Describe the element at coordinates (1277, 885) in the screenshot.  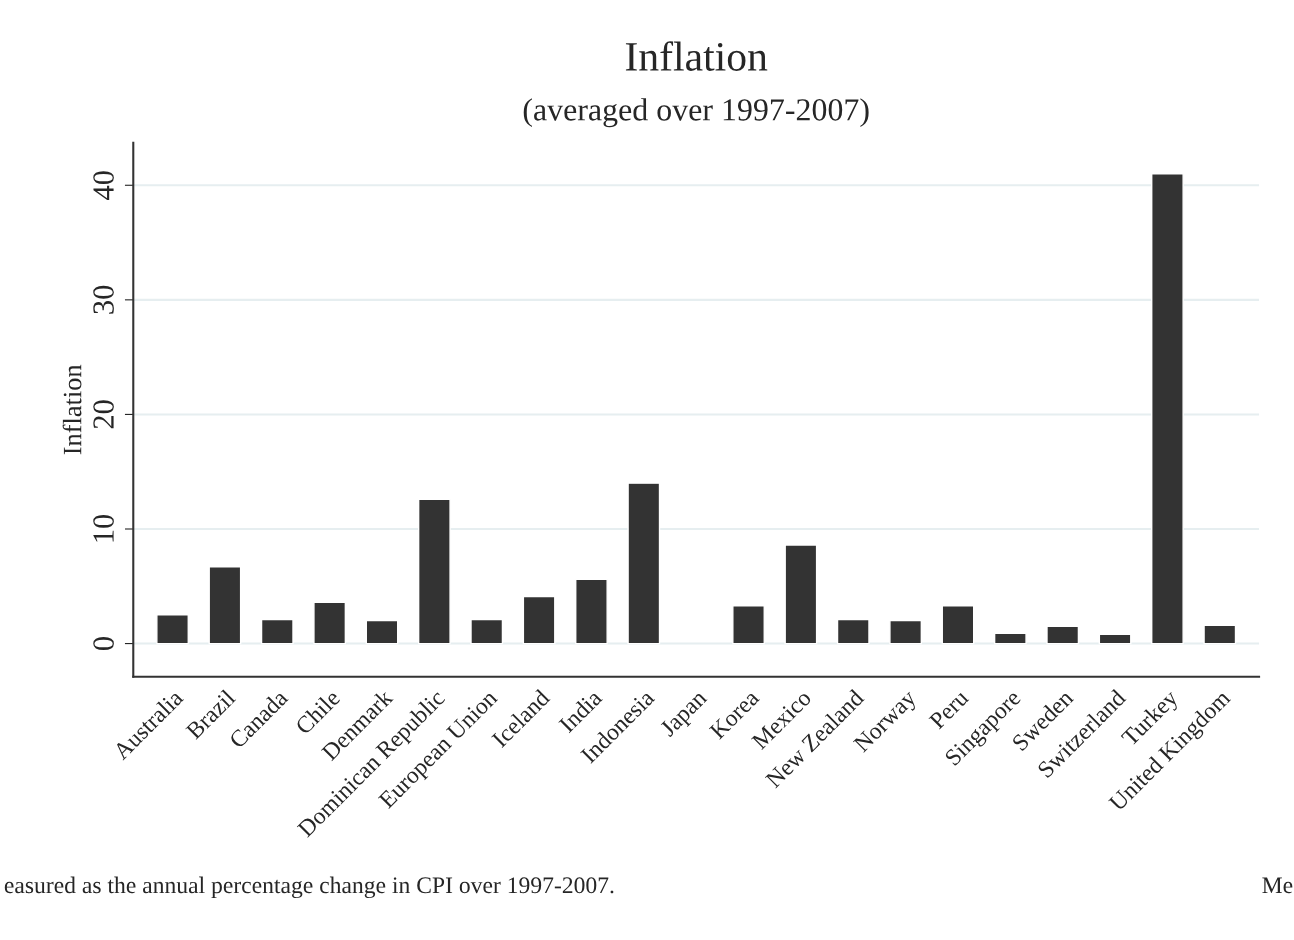
I see `text: Me` at that location.